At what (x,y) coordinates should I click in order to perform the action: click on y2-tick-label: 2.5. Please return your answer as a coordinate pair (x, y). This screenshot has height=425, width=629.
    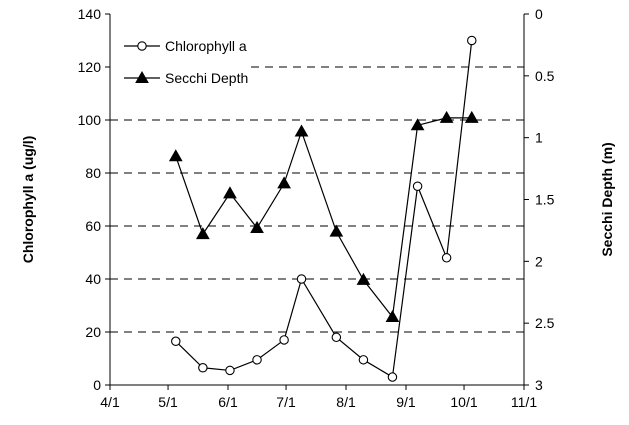
    Looking at the image, I should click on (545, 323).